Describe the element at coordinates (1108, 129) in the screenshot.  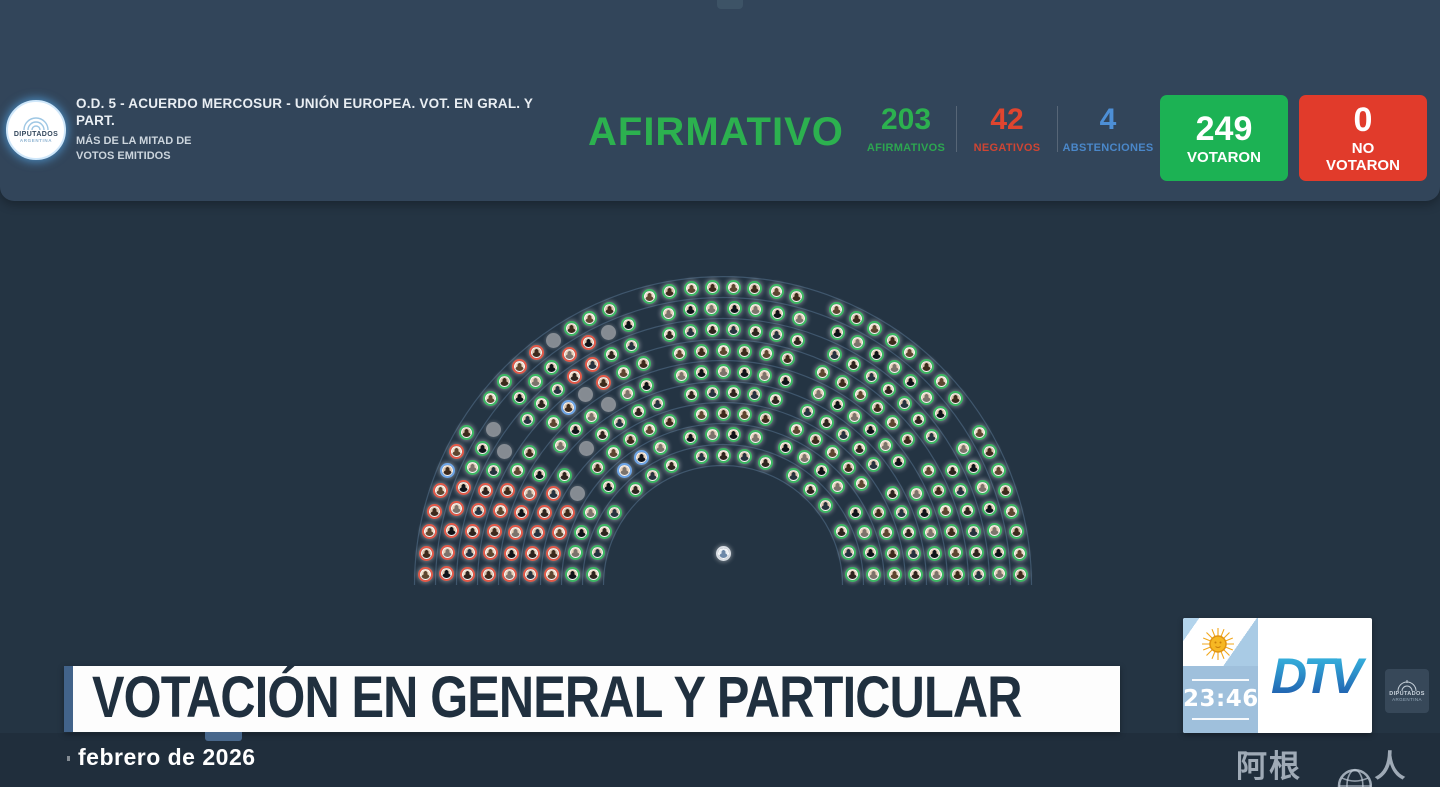
I see `counter-abstenciones: 4 ABSTENCIONES` at that location.